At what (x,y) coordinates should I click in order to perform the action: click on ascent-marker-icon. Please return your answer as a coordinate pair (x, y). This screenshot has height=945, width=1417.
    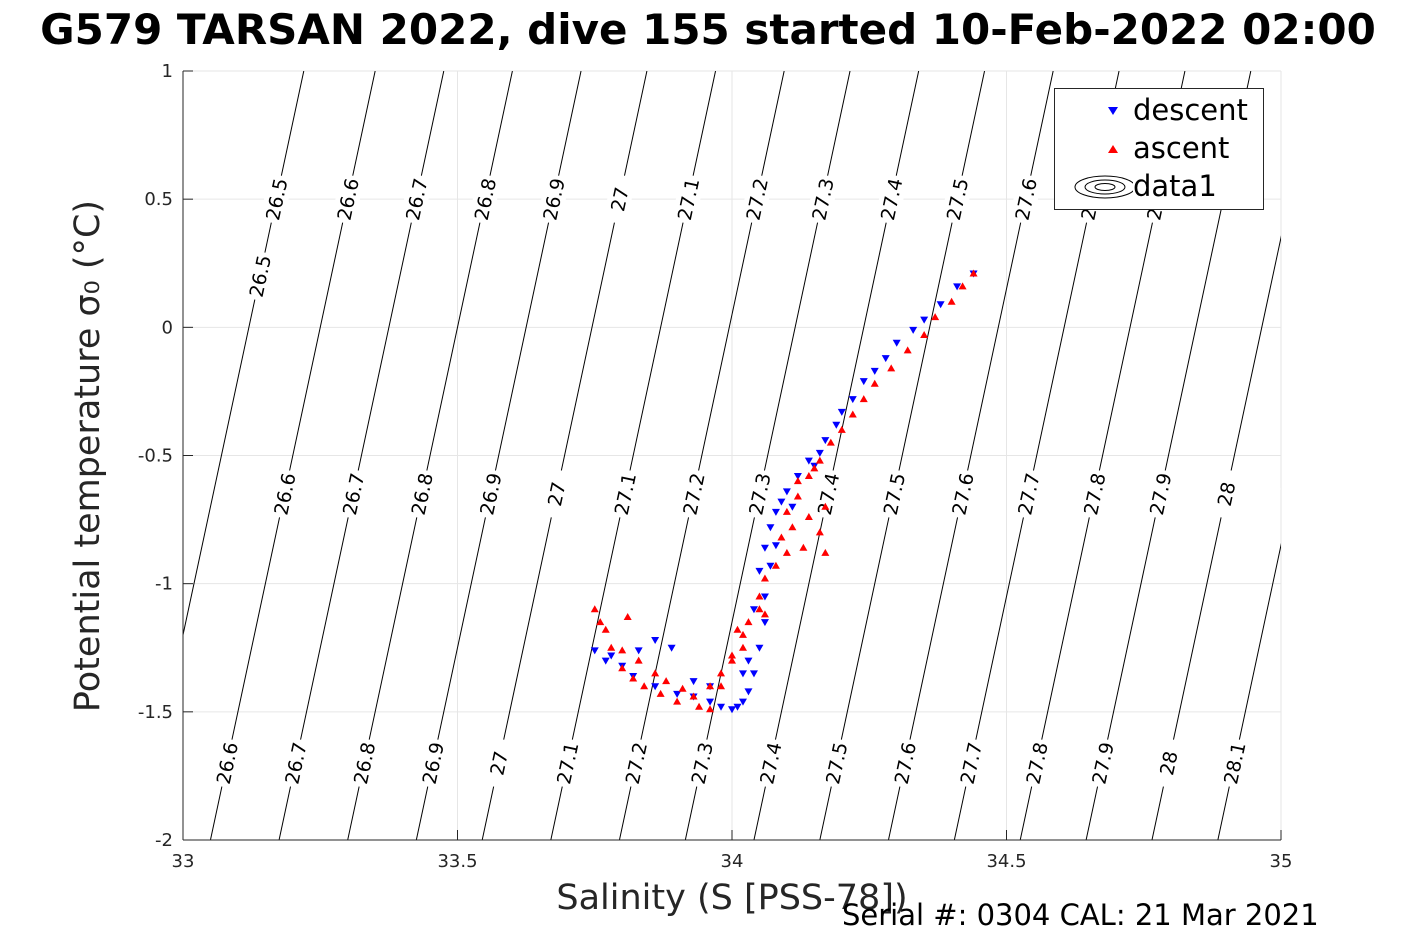
    Looking at the image, I should click on (1113, 149).